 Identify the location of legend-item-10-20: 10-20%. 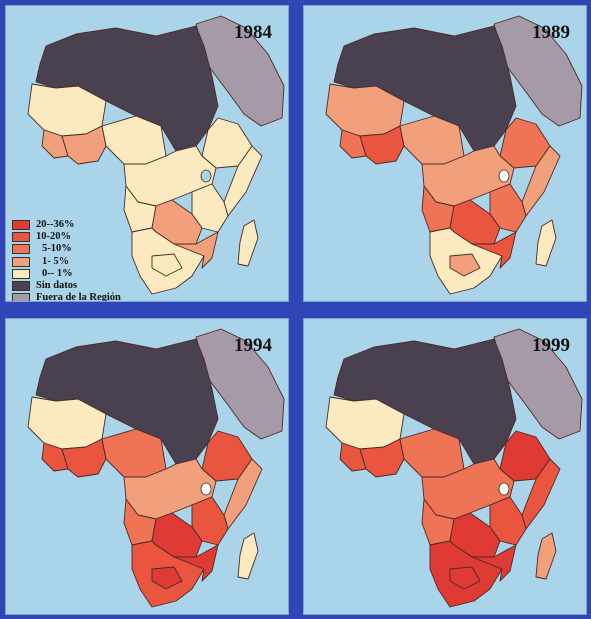
(66, 237).